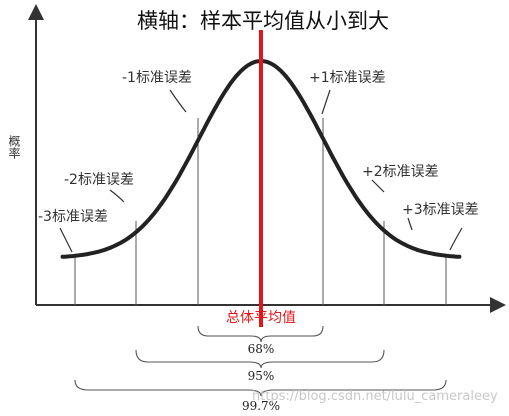 This screenshot has height=416, width=509. What do you see at coordinates (99, 180) in the screenshot?
I see `label-m2: -2标准误差` at bounding box center [99, 180].